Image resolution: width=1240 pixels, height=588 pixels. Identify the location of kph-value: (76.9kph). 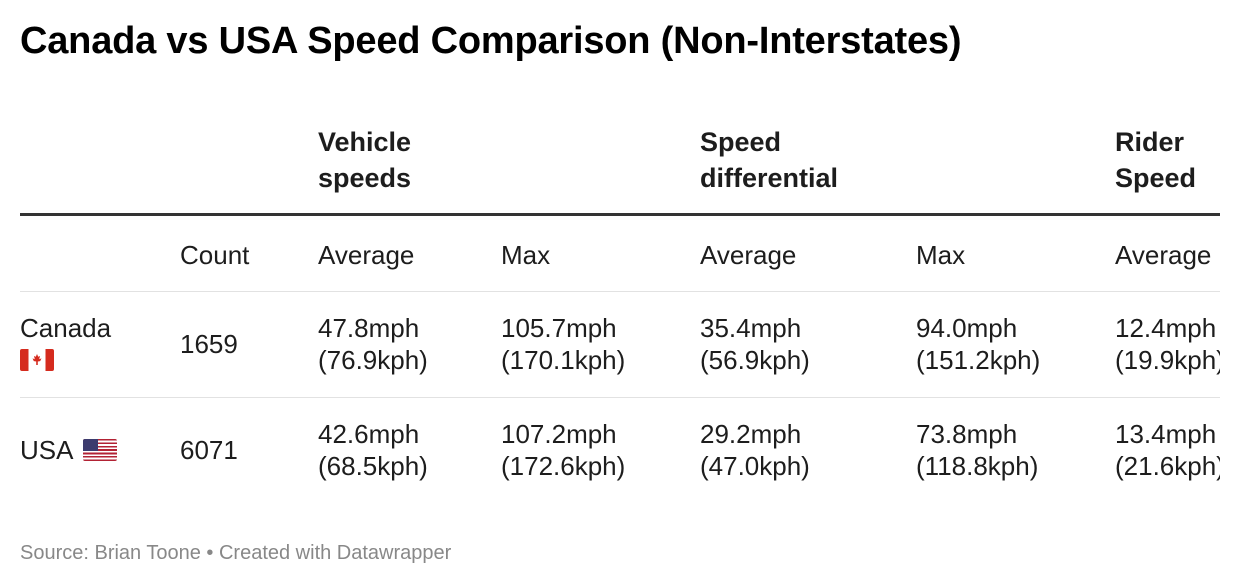
(373, 360).